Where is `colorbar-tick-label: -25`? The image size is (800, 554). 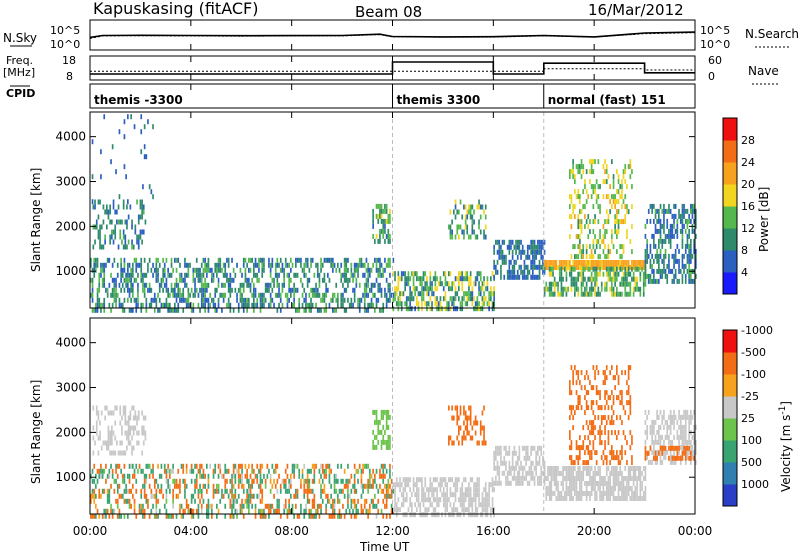
colorbar-tick-label: -25 is located at coordinates (750, 396).